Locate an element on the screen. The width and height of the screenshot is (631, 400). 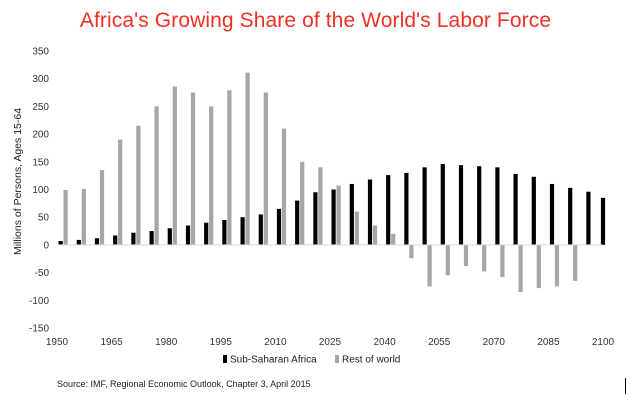
y-tick-label: 100 is located at coordinates (40, 190).